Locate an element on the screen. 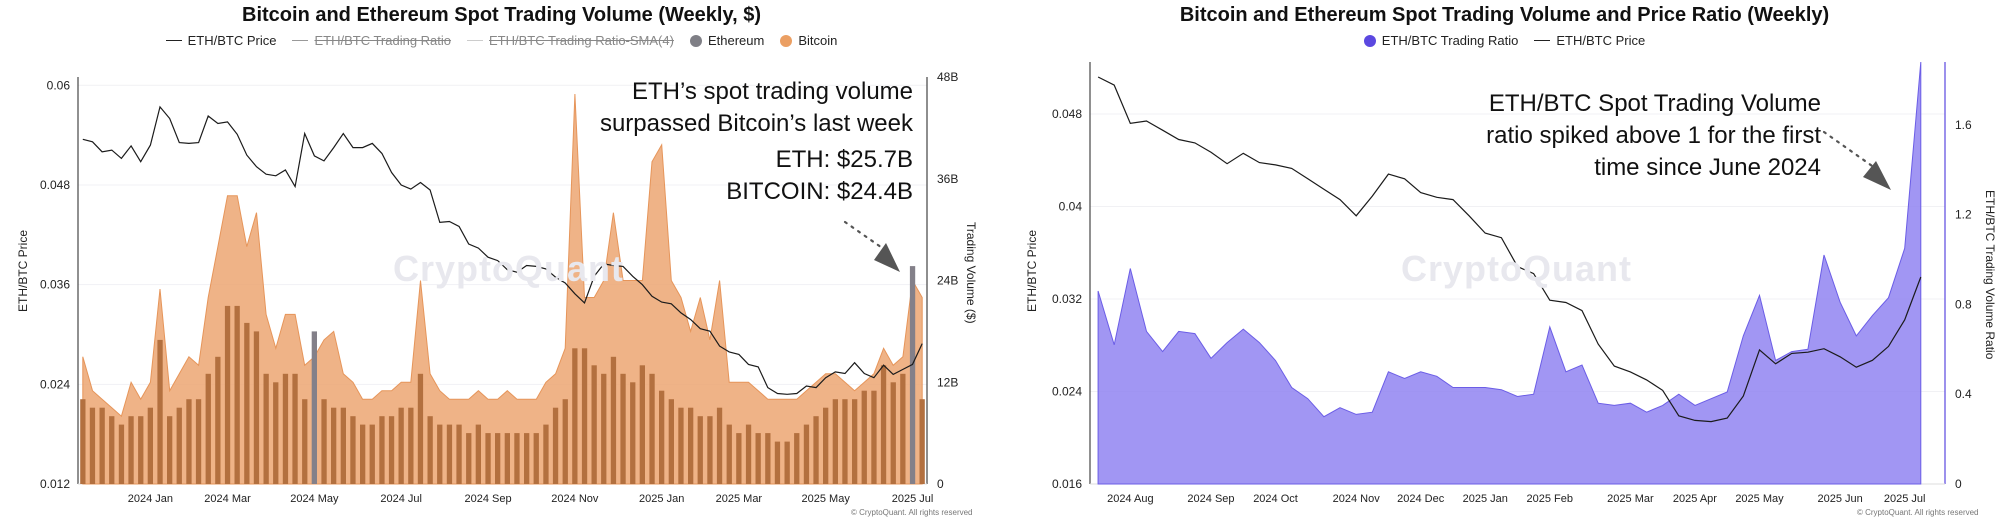 The image size is (2006, 518). right-watermark: CryptoQuant is located at coordinates (1516, 268).